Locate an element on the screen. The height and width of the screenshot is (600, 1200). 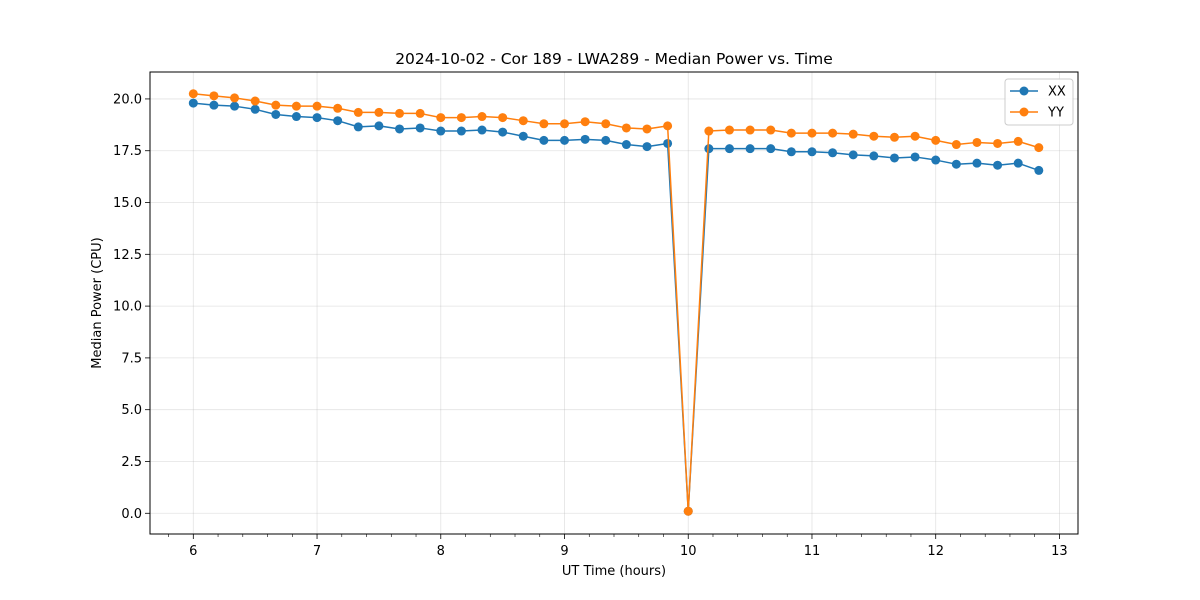
legend-label-xx: XX is located at coordinates (1057, 92).